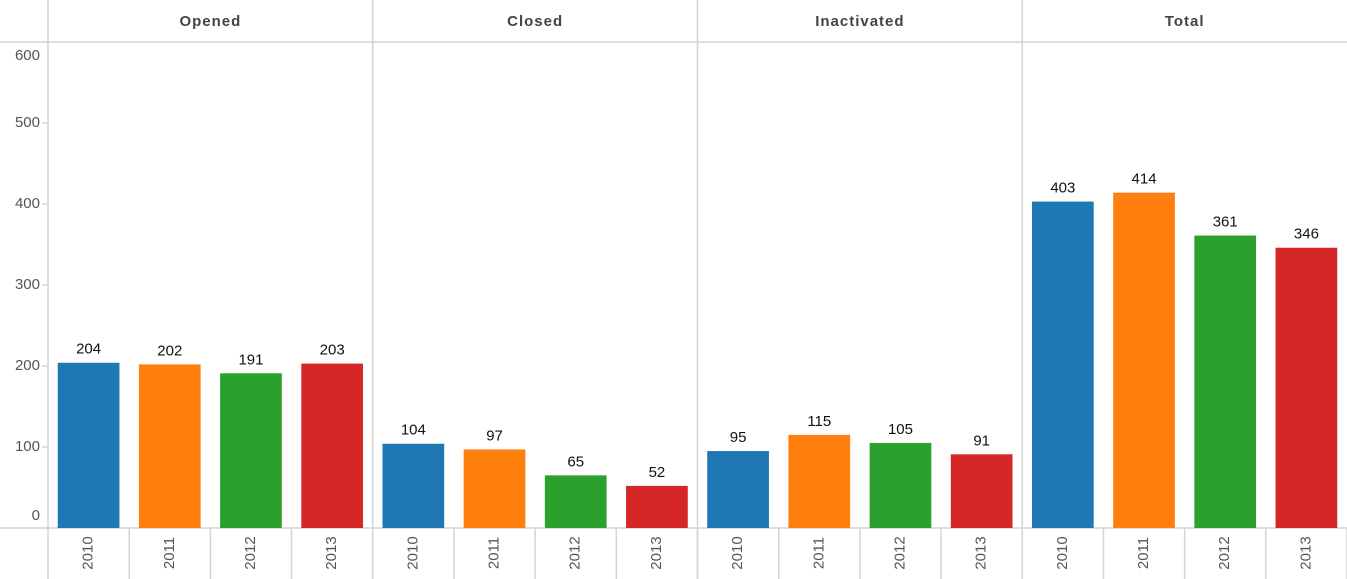 Image resolution: width=1347 pixels, height=579 pixels. What do you see at coordinates (494, 435) in the screenshot?
I see `value-label: 97` at bounding box center [494, 435].